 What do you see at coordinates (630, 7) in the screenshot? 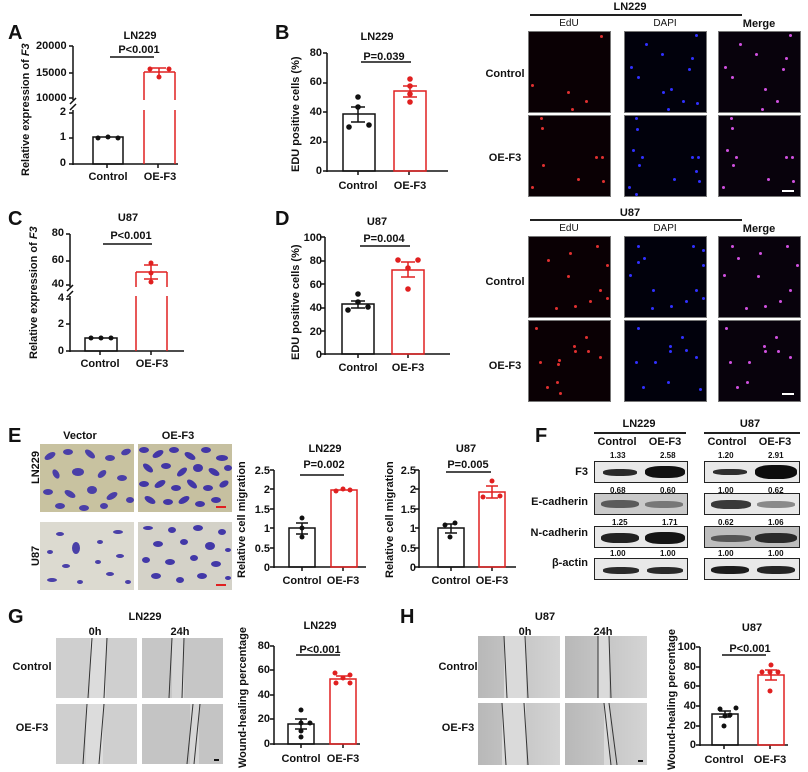
I see `edu-ln229-title: LN229` at bounding box center [630, 7].